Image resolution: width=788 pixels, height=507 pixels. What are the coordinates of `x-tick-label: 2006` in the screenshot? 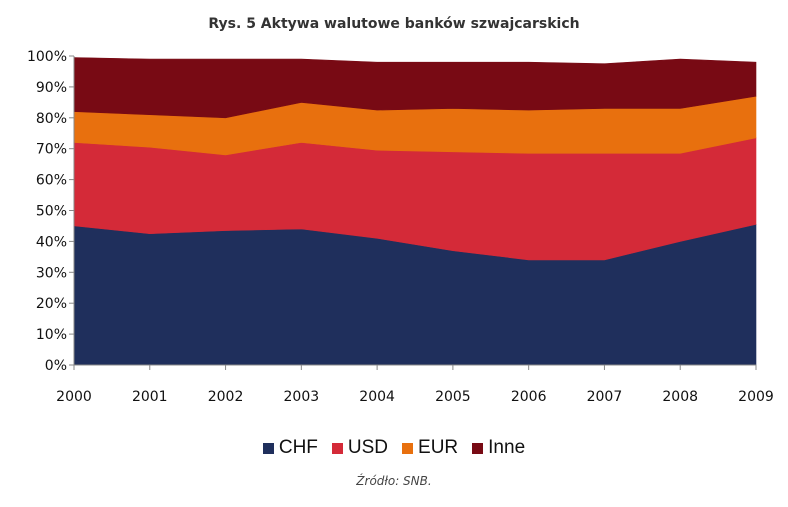 It's located at (529, 397).